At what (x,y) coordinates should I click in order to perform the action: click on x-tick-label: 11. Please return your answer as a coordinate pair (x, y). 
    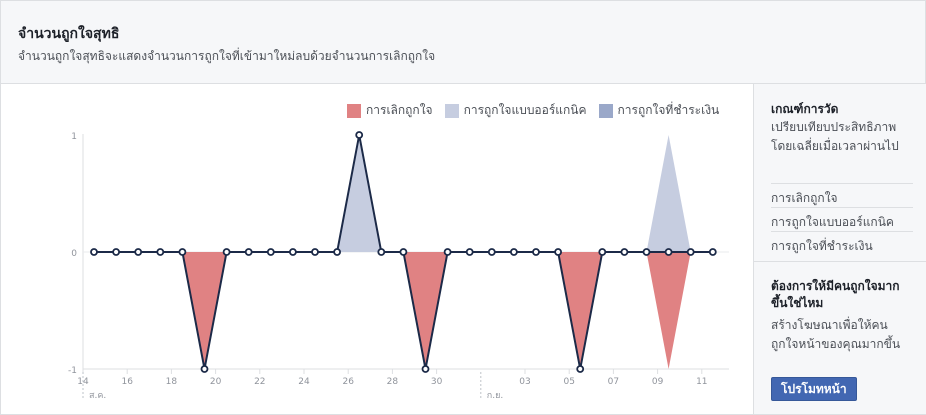
    Looking at the image, I should click on (701, 382).